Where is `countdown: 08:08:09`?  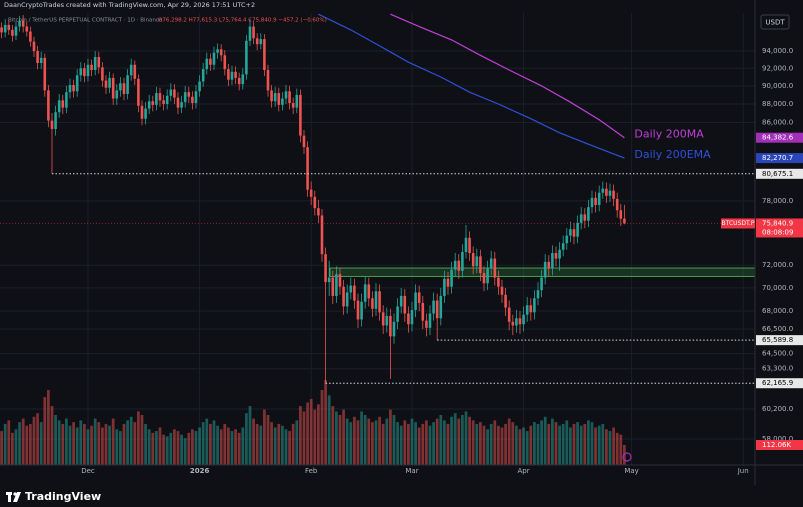
countdown: 08:08:09 is located at coordinates (777, 232).